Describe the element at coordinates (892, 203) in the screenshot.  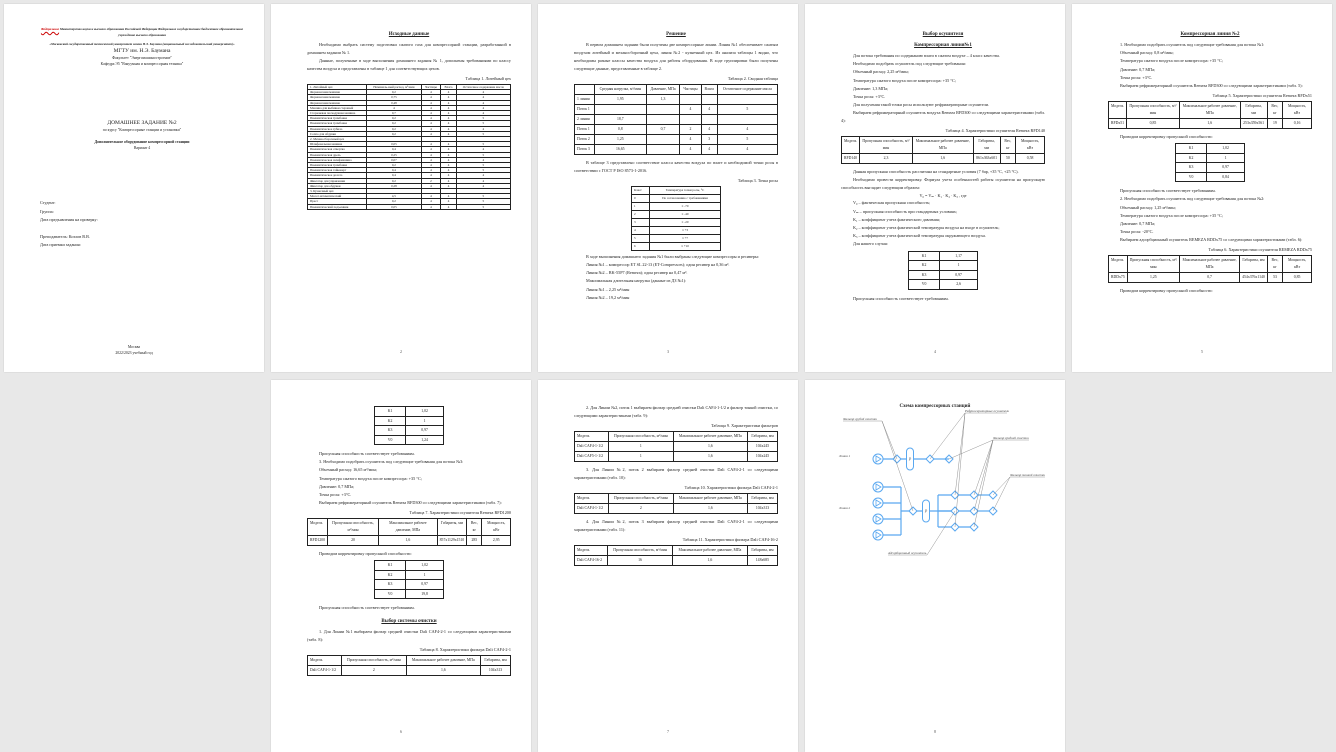
I see `text-line: V₀ – фактическая пропускная способность;` at that location.